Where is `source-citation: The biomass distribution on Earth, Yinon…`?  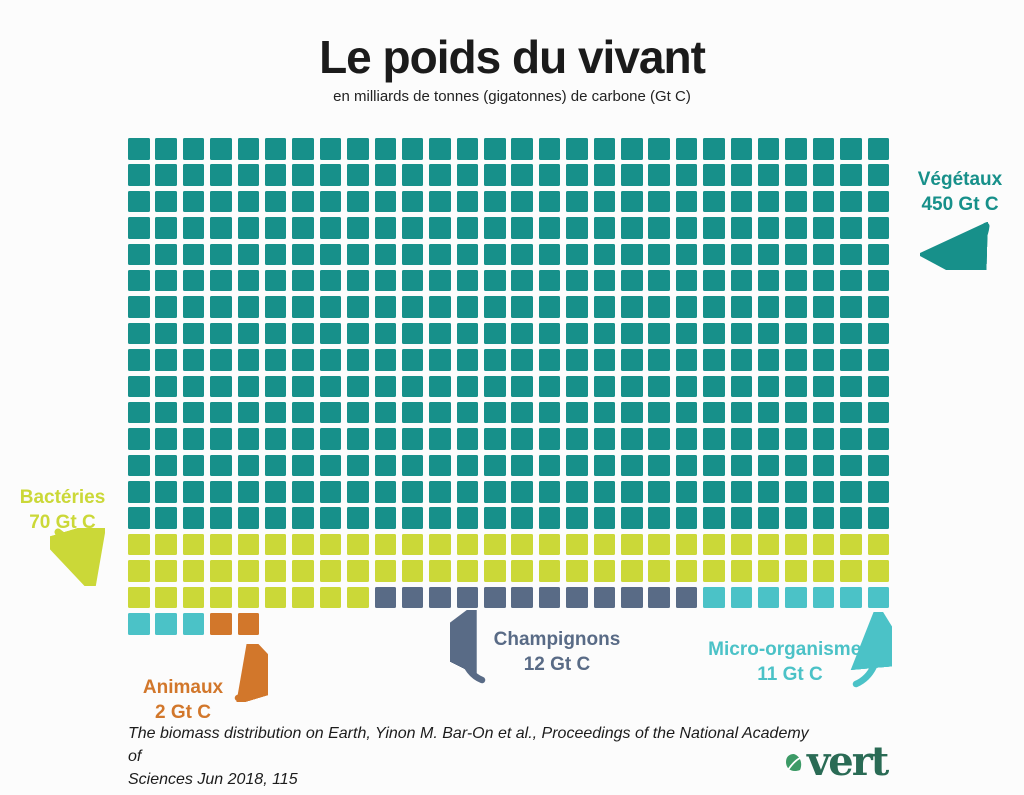 source-citation: The biomass distribution on Earth, Yinon… is located at coordinates (473, 757).